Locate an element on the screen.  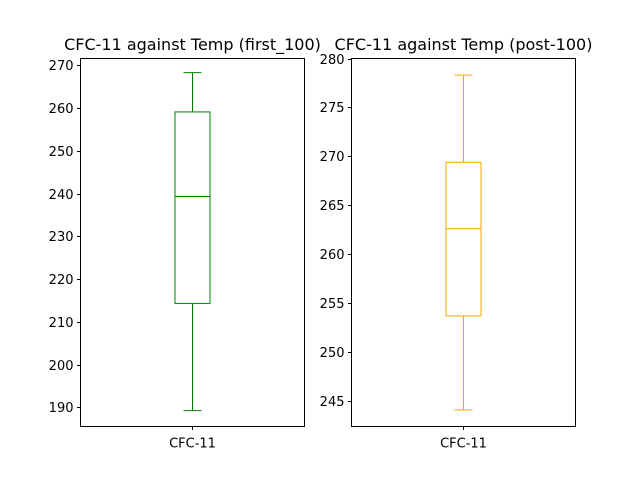
right-ytick-label: 270 is located at coordinates (332, 157).